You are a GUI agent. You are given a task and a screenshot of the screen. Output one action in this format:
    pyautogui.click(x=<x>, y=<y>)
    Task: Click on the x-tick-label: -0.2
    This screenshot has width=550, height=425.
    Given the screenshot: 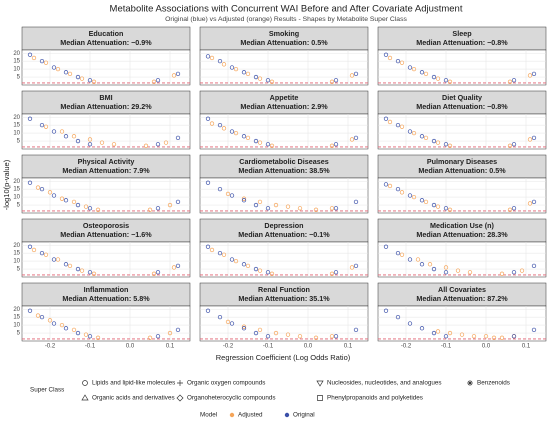 What is the action you would take?
    pyautogui.click(x=50, y=347)
    